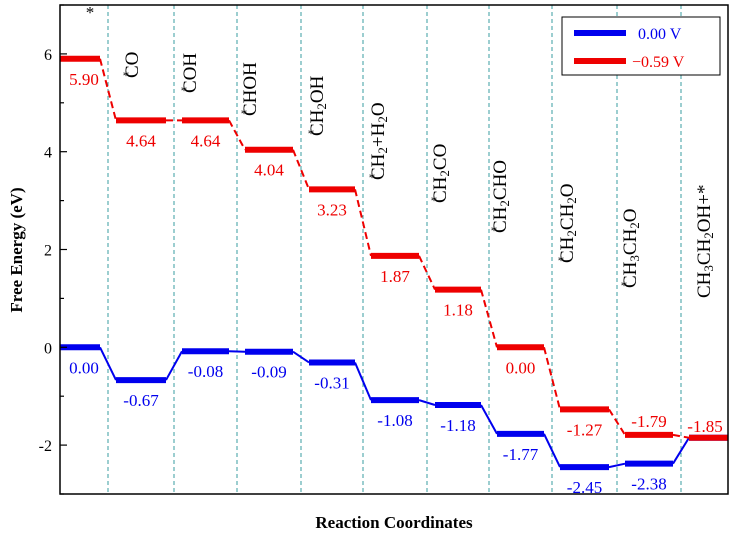 The height and width of the screenshot is (539, 744). What do you see at coordinates (269, 170) in the screenshot?
I see `value-label-series-2: 4.04` at bounding box center [269, 170].